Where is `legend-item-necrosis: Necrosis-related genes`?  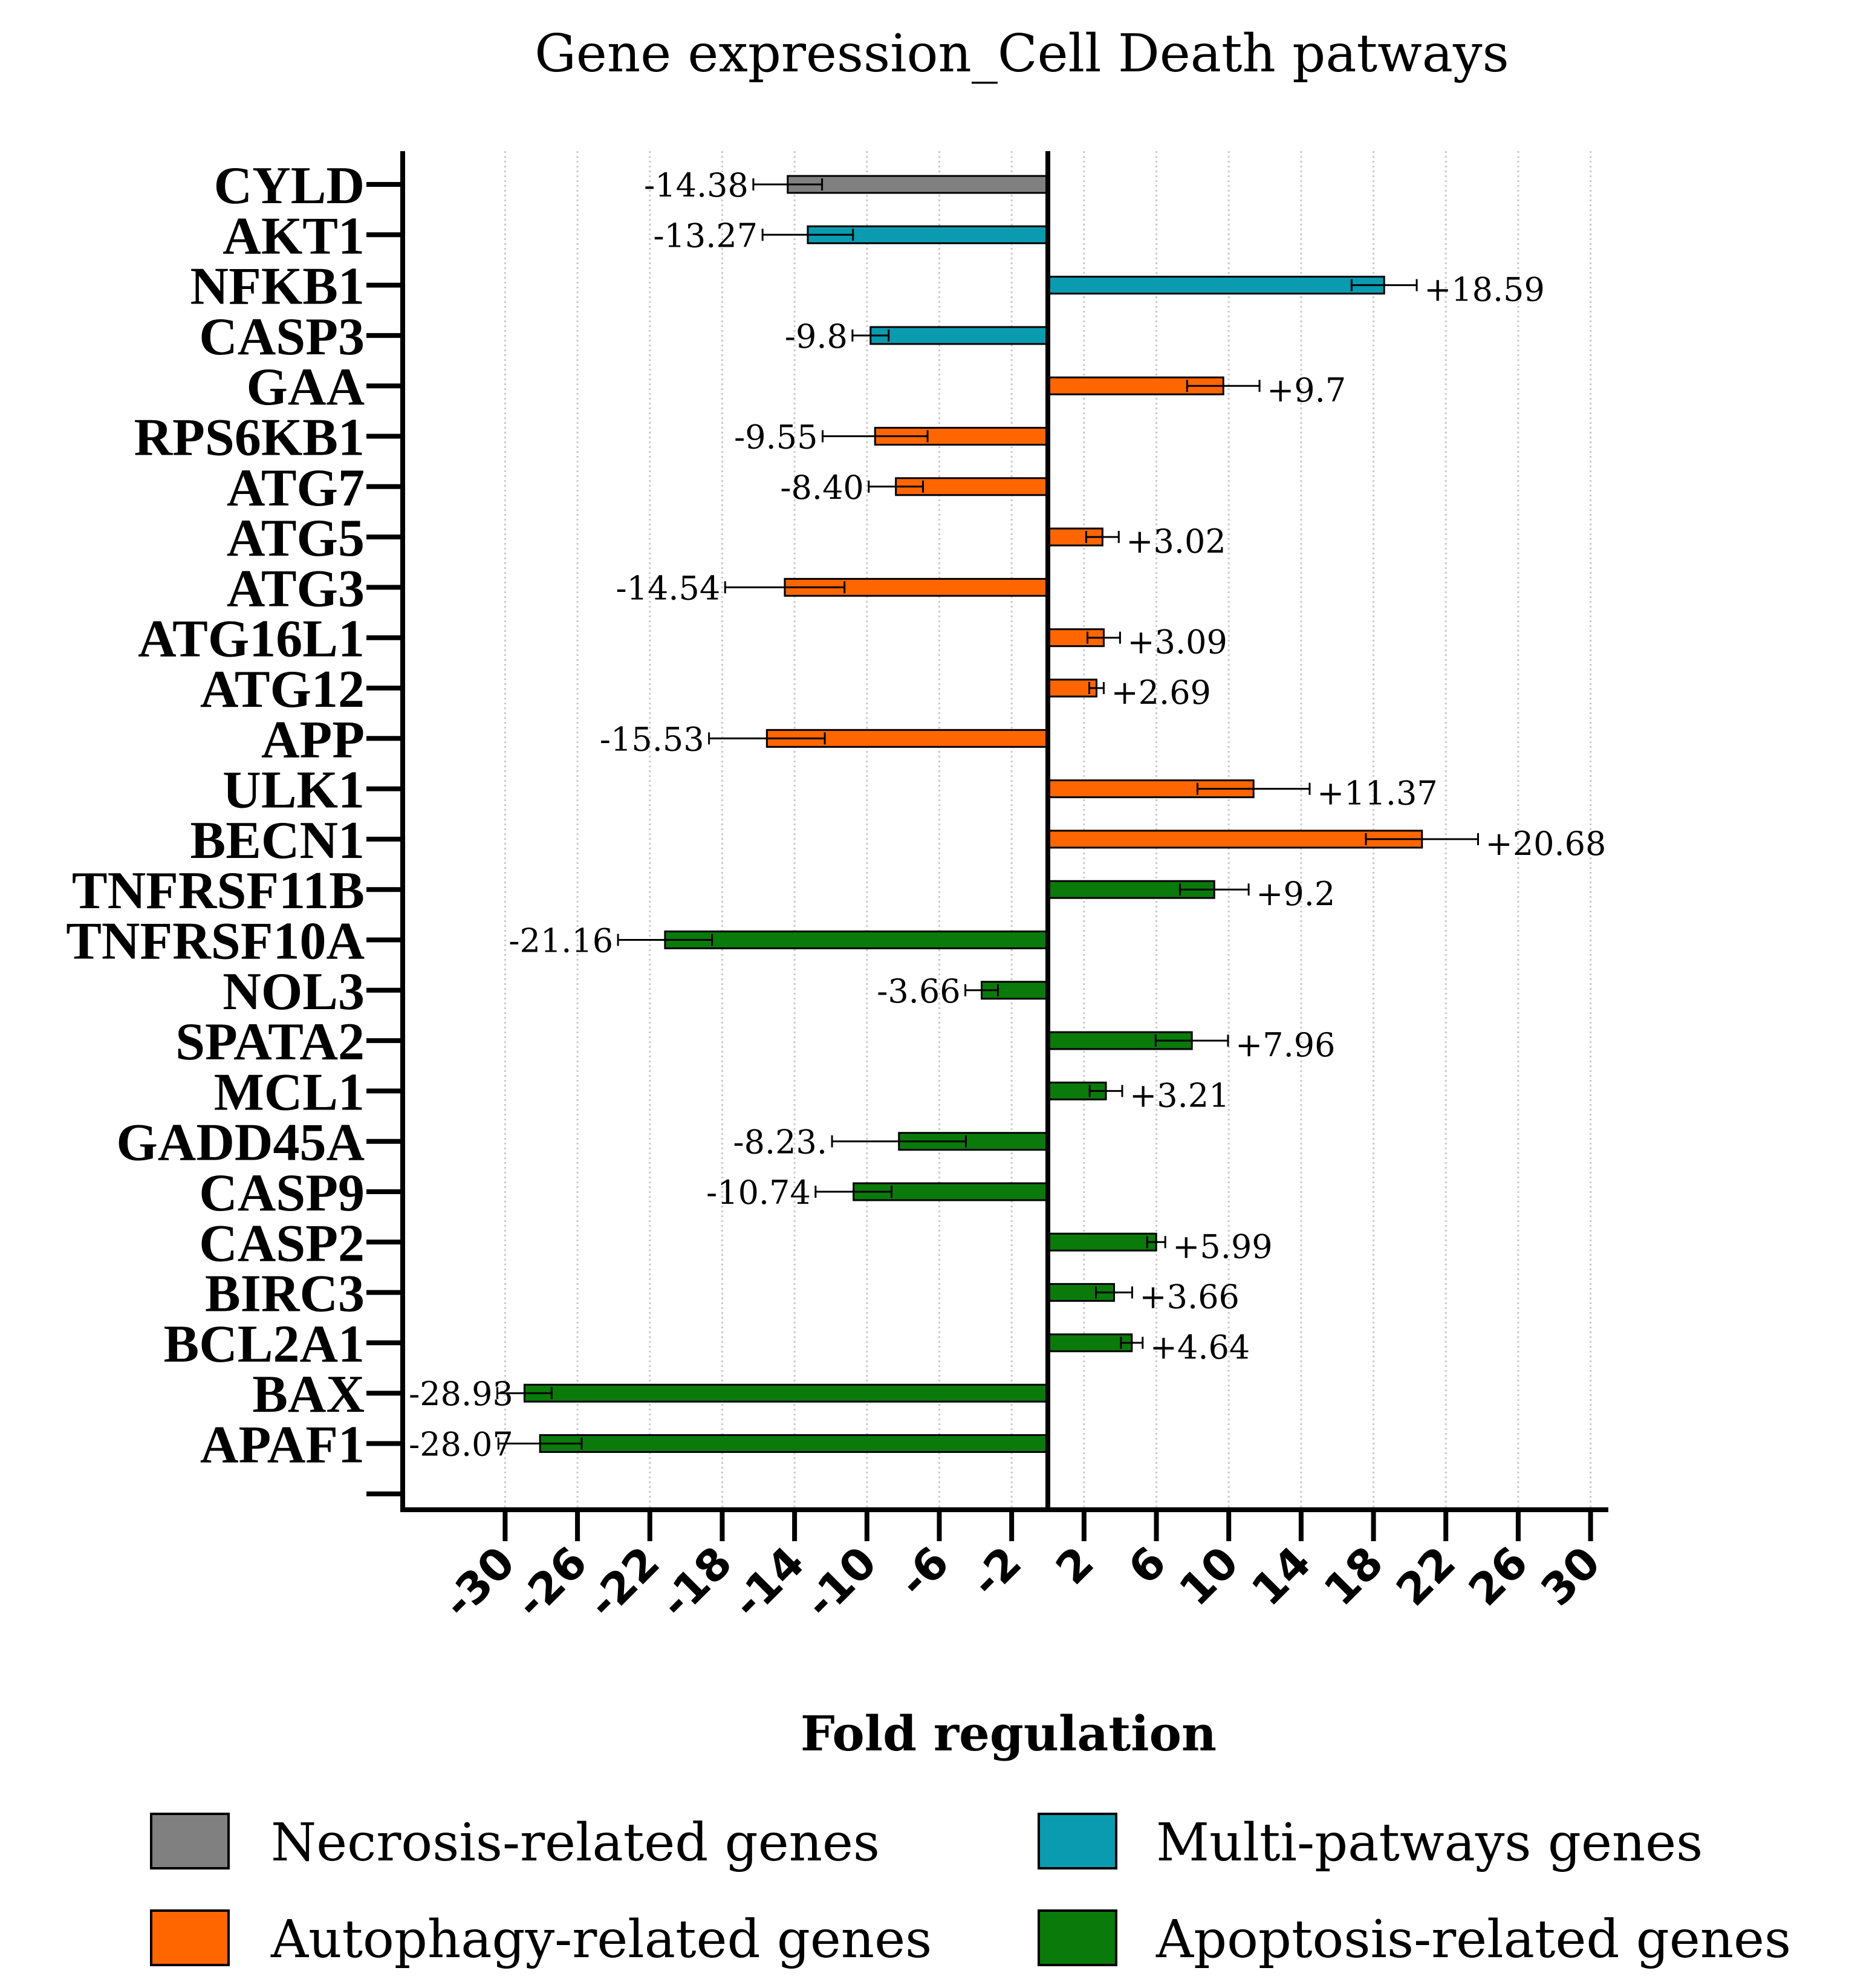
legend-item-necrosis: Necrosis-related genes is located at coordinates (515, 1843).